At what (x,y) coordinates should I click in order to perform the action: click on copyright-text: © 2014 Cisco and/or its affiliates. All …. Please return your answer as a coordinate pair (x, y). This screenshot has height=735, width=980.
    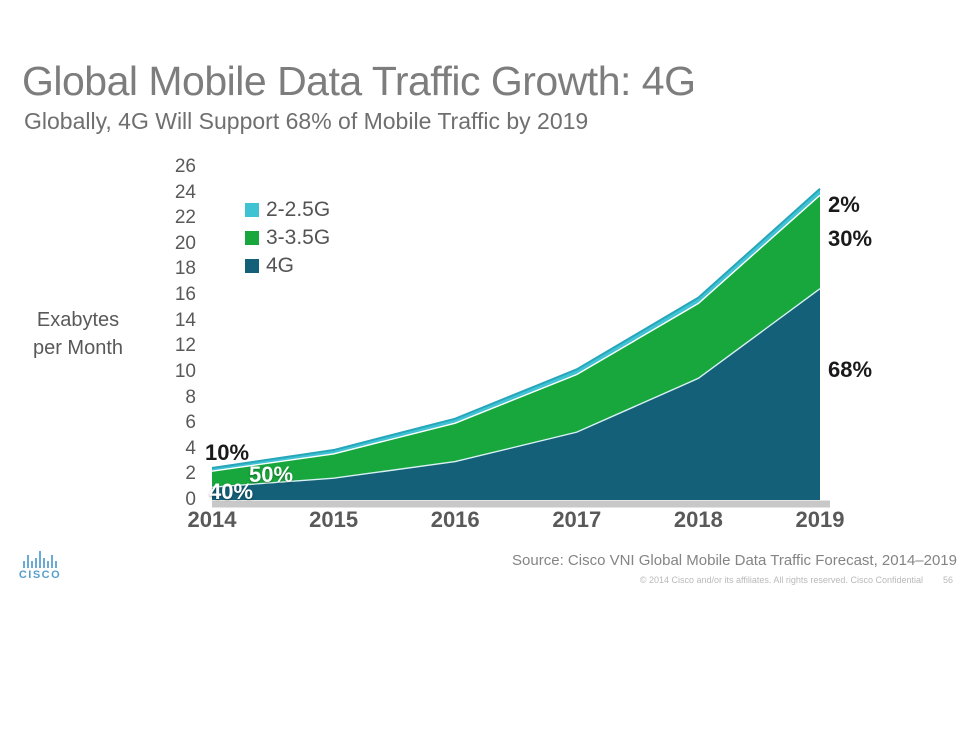
    Looking at the image, I should click on (781, 580).